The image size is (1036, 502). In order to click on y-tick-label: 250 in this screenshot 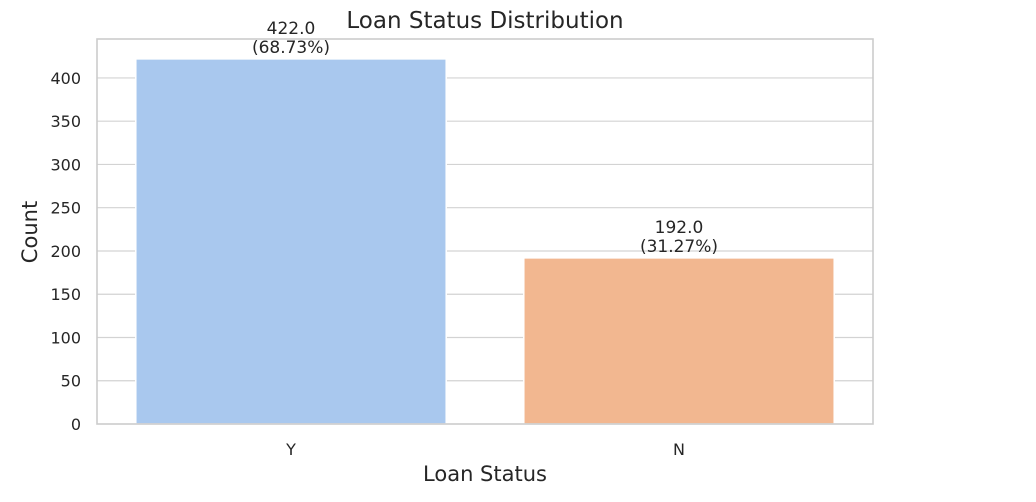, I will do `click(65, 208)`.